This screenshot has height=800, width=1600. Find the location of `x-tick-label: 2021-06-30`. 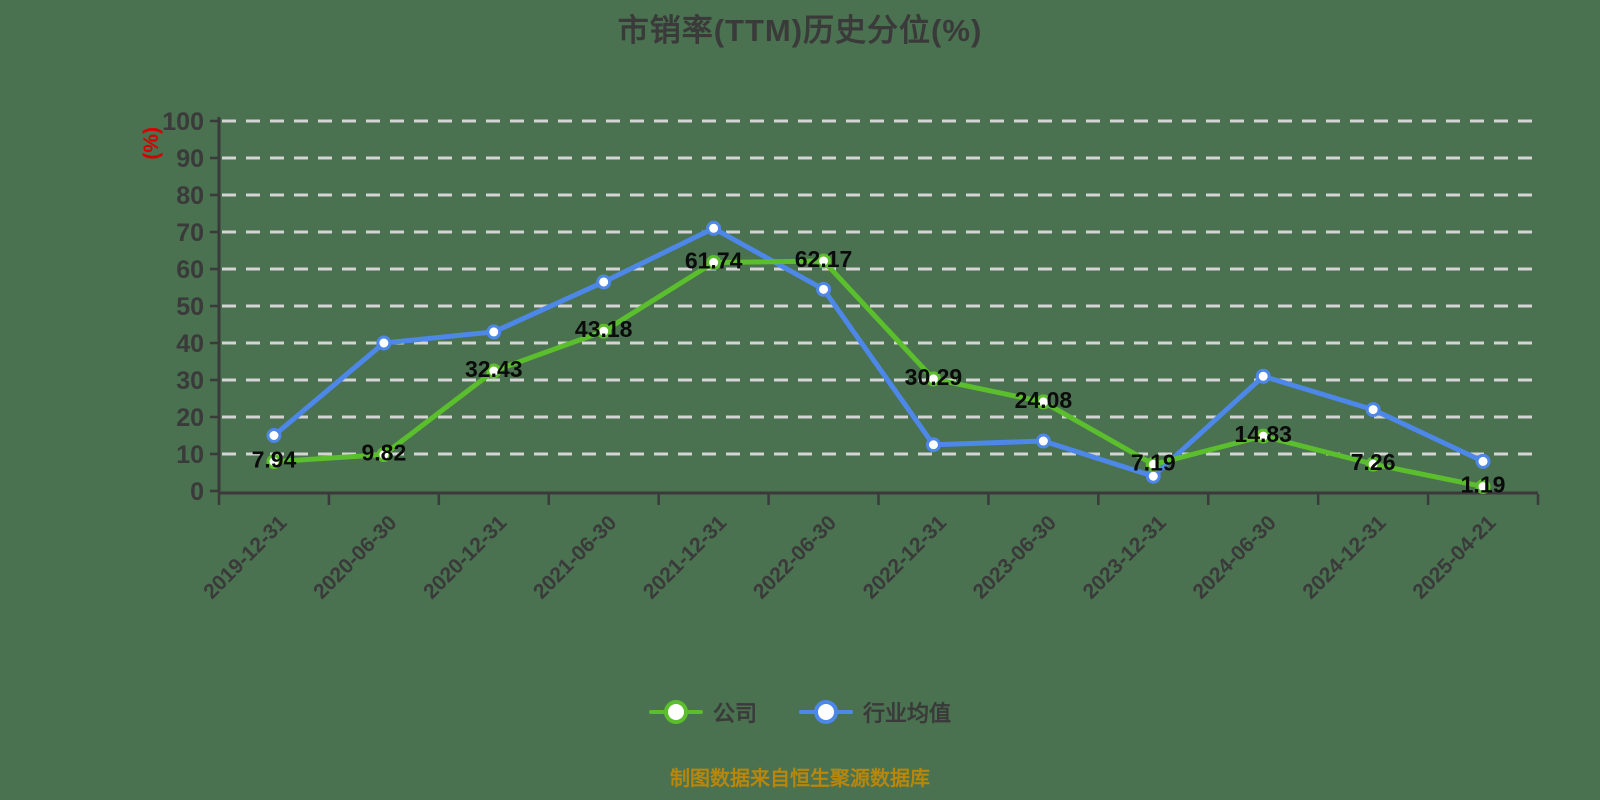

x-tick-label: 2021-06-30 is located at coordinates (575, 557).